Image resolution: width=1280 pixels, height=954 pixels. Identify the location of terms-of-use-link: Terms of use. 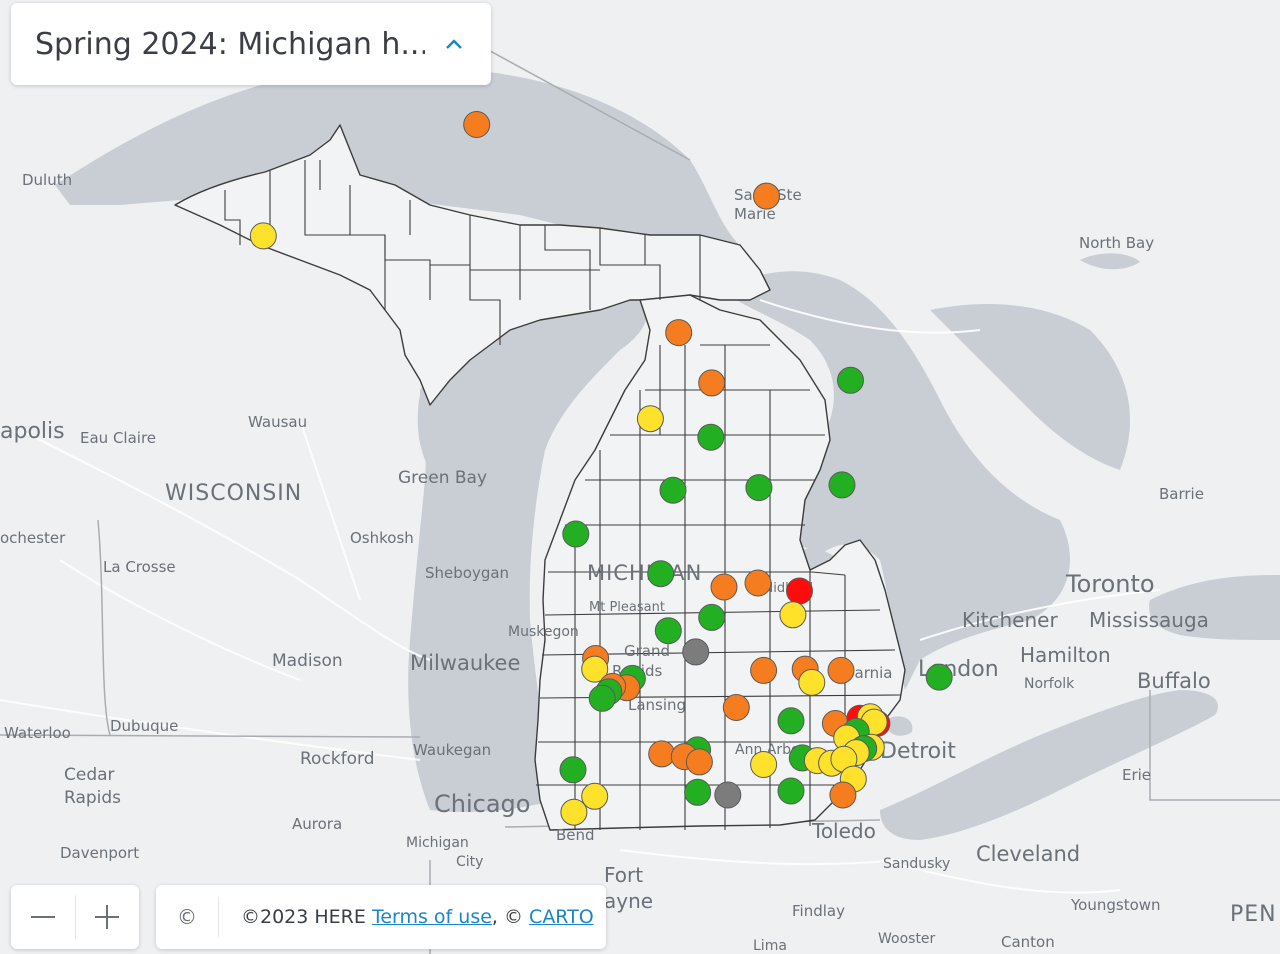
(431, 917).